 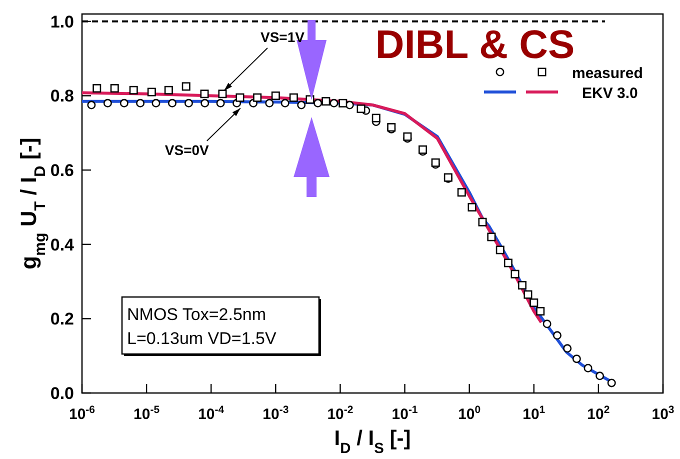 What do you see at coordinates (82, 413) in the screenshot?
I see `x-tick-label: 10$^{-6}$` at bounding box center [82, 413].